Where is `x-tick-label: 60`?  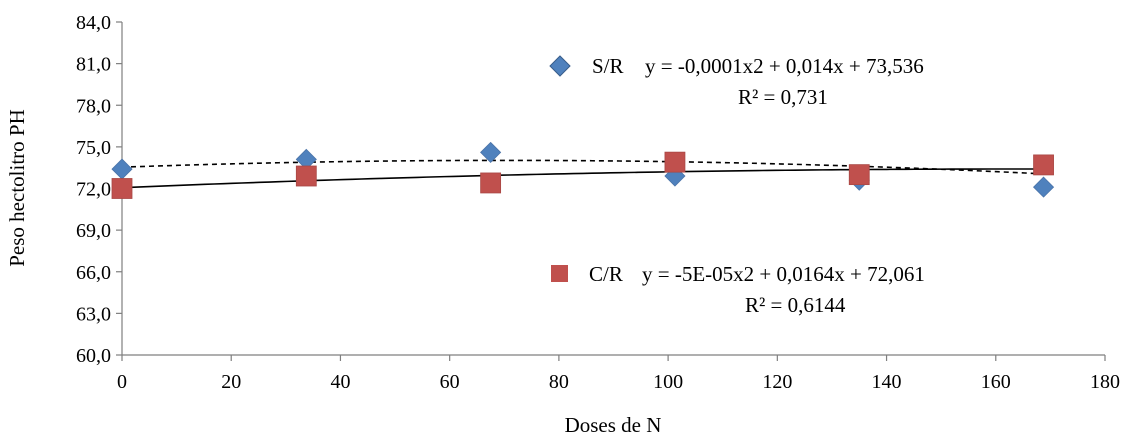
x-tick-label: 60 is located at coordinates (450, 382).